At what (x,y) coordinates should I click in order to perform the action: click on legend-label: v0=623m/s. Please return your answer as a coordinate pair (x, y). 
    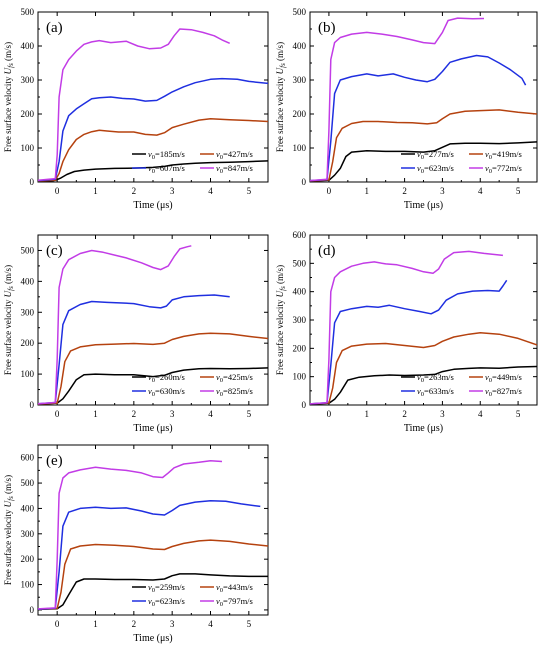
    Looking at the image, I should click on (166, 602).